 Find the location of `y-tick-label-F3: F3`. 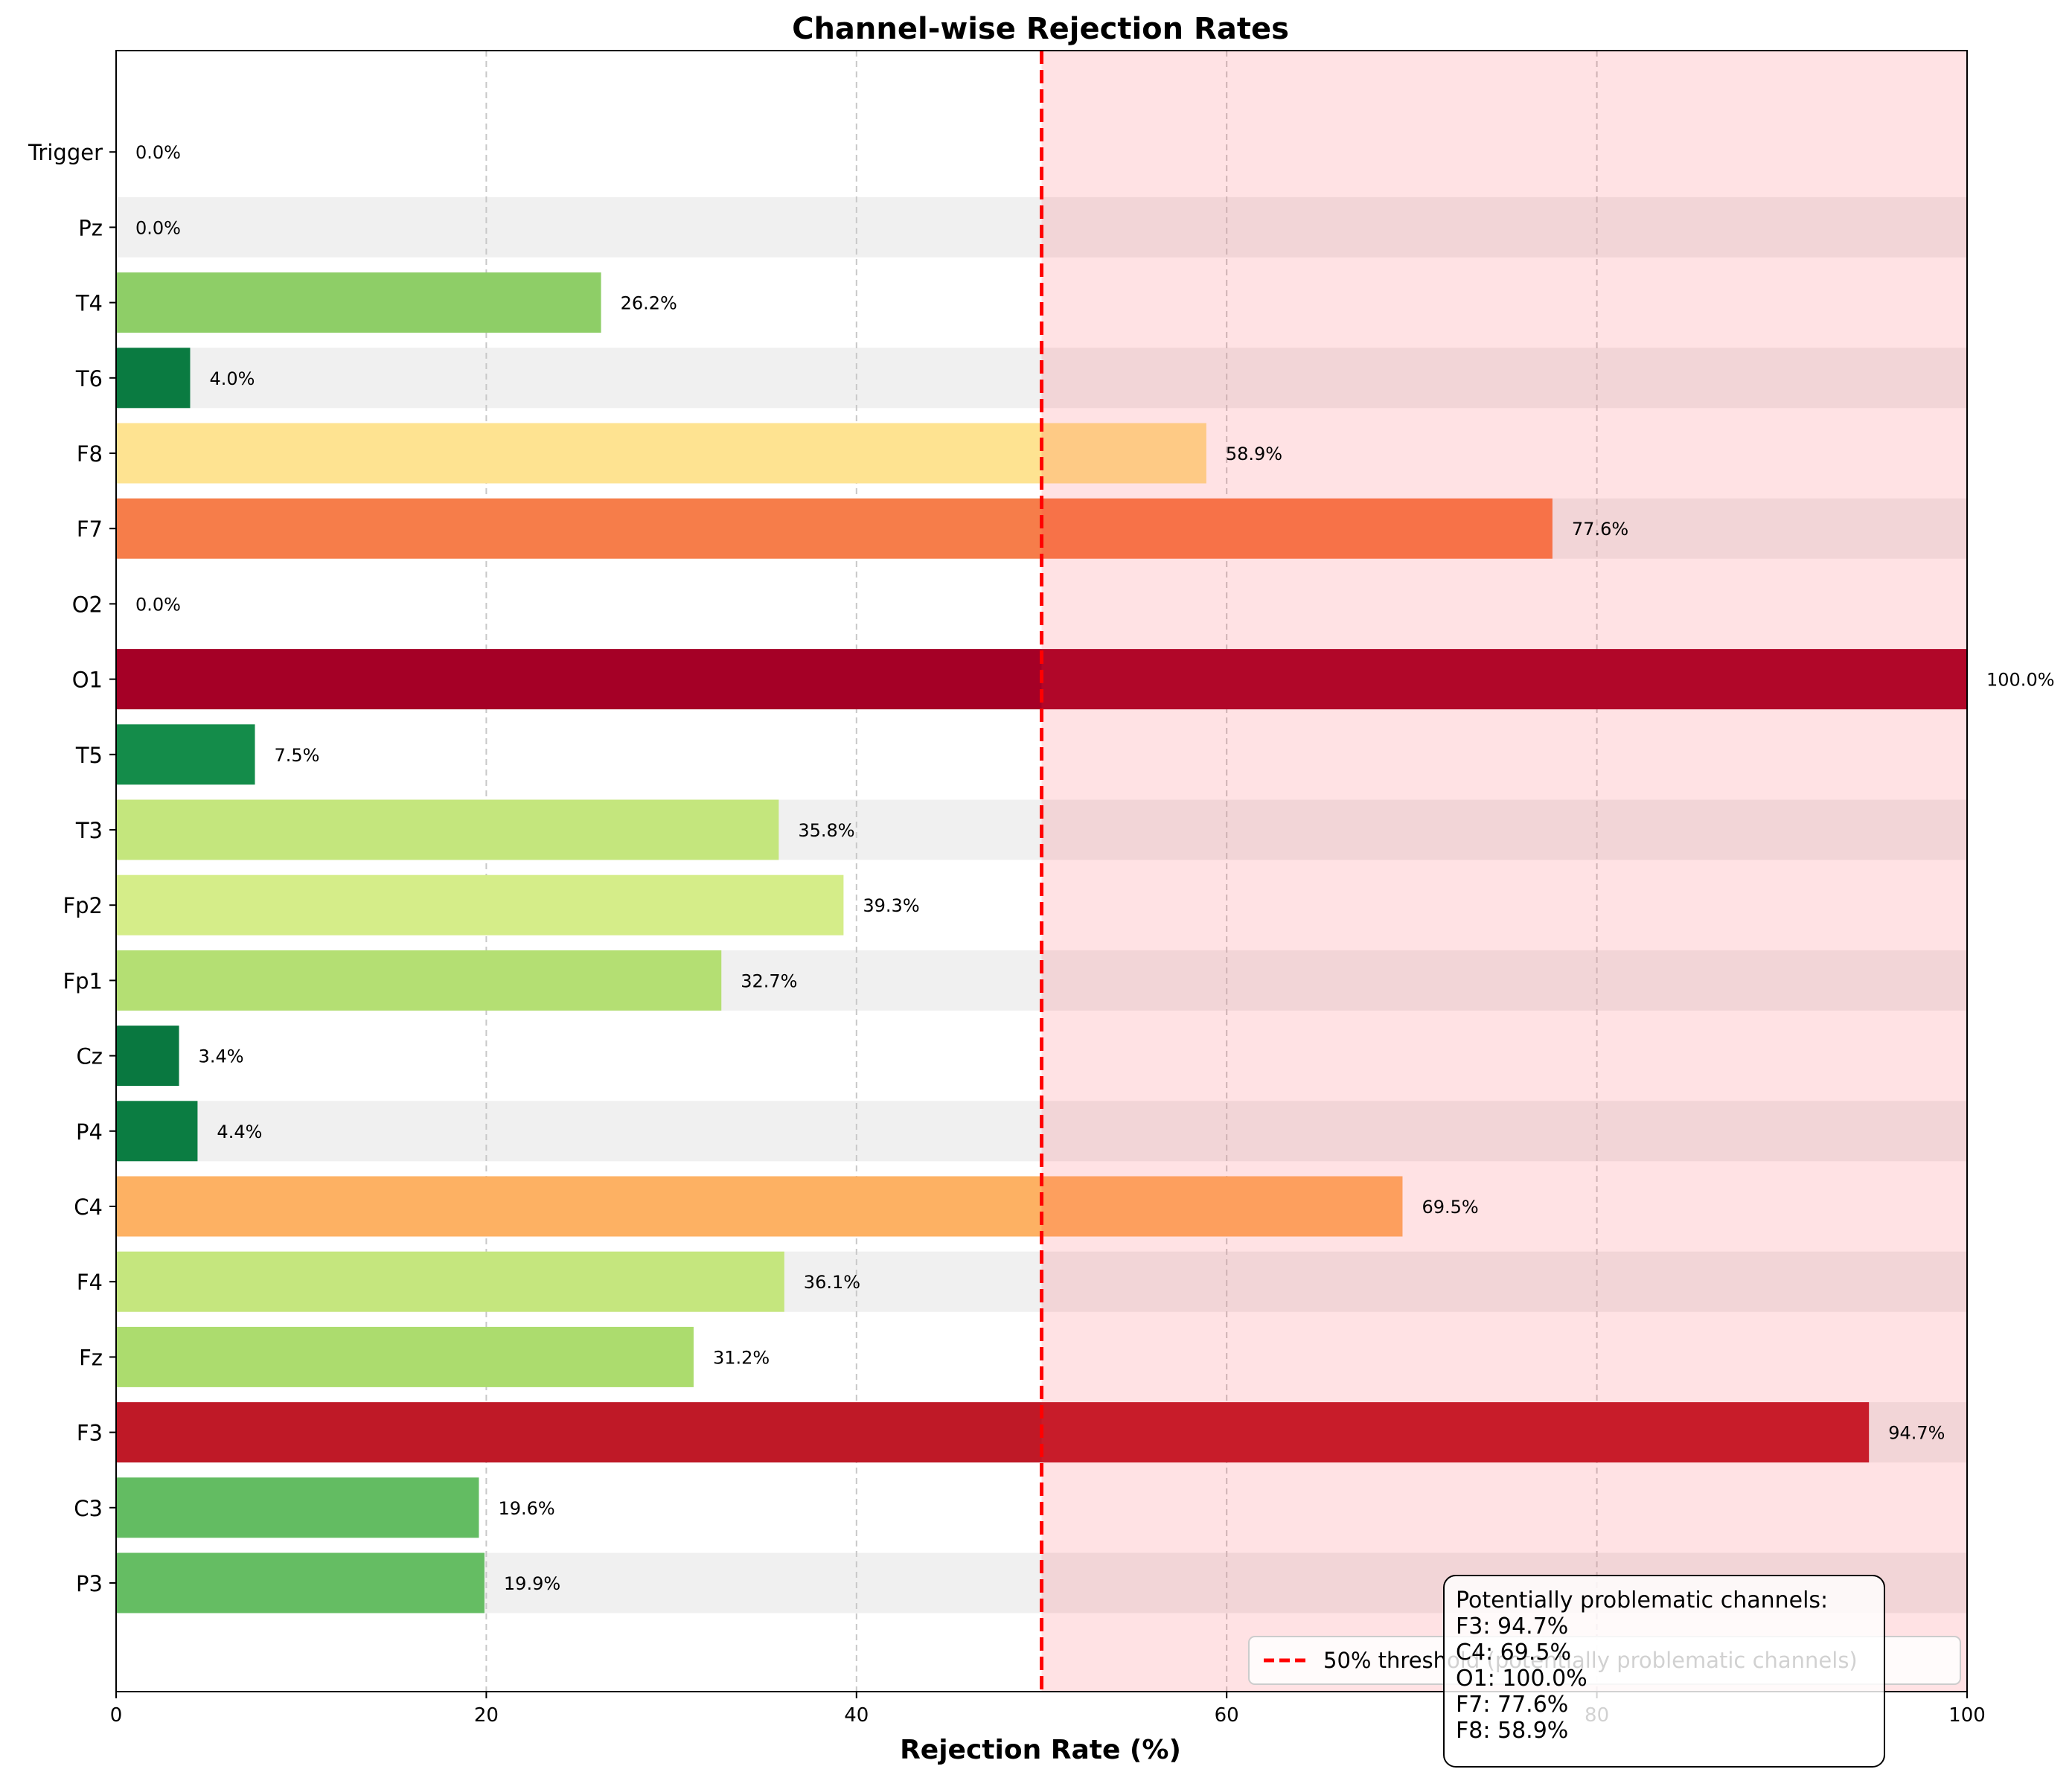

y-tick-label-F3: F3 is located at coordinates (90, 1433).